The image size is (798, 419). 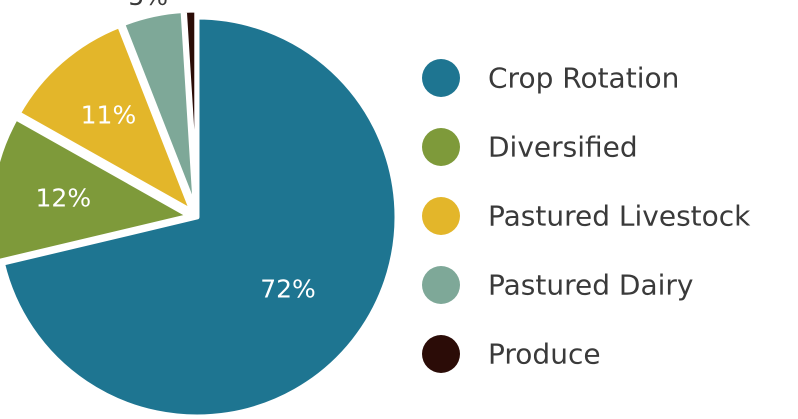 I want to click on legend-item-pastured-livestock: Pastured Livestock, so click(x=586, y=216).